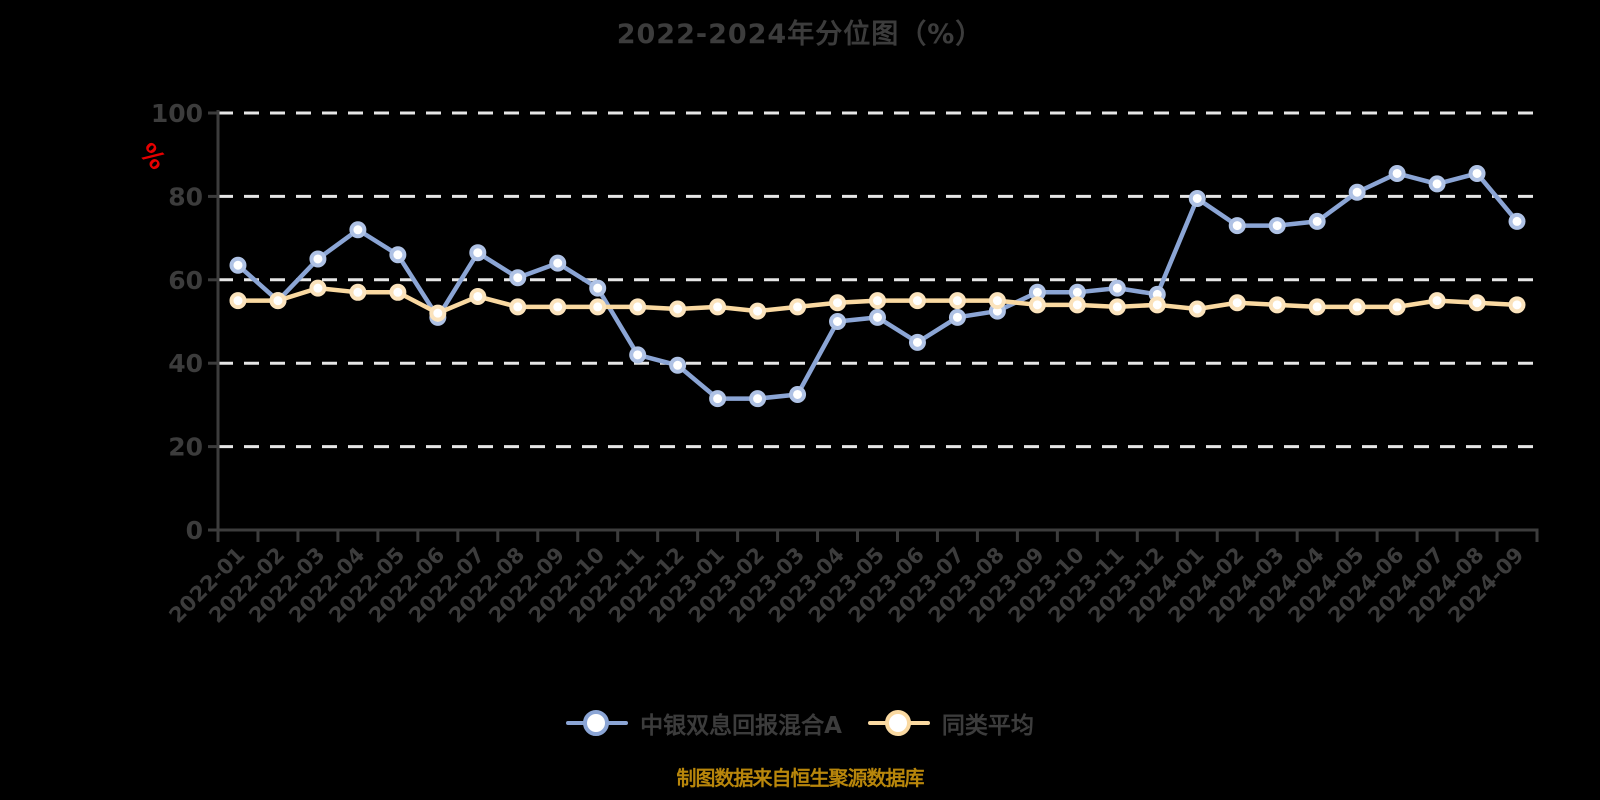 Image resolution: width=1600 pixels, height=800 pixels. Describe the element at coordinates (185, 280) in the screenshot. I see `y-tick-label: 60` at that location.